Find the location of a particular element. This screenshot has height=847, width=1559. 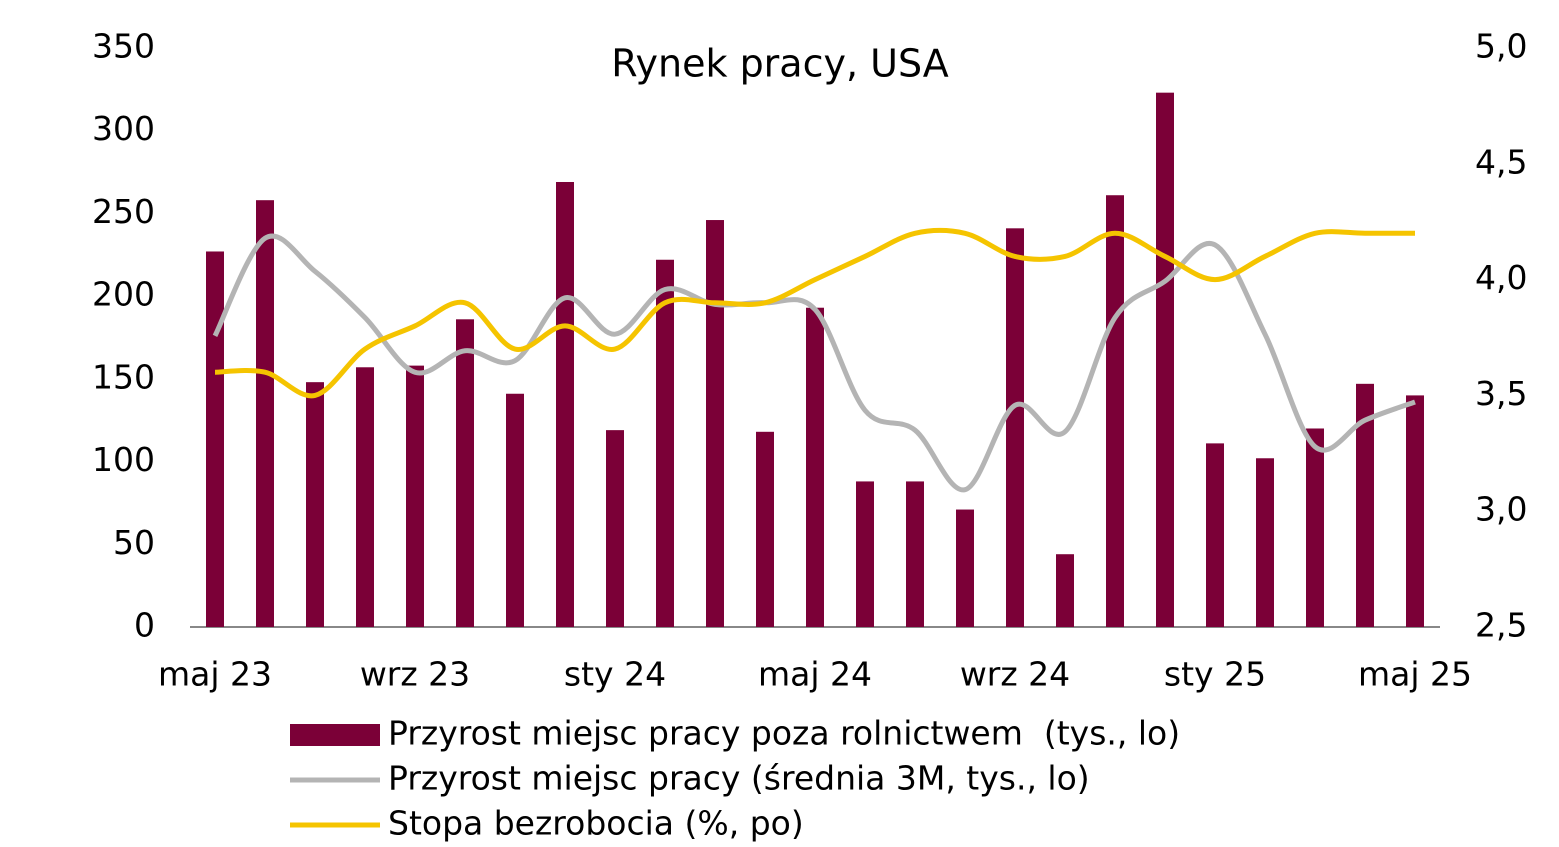

x-tick-label: sty 25 is located at coordinates (1215, 674).